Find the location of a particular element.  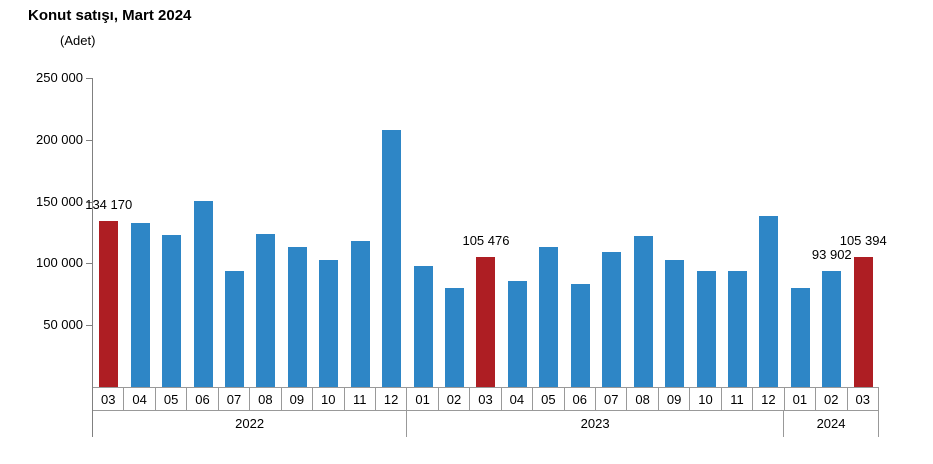

y-axis-tick-label: 100 000 is located at coordinates (59, 262).